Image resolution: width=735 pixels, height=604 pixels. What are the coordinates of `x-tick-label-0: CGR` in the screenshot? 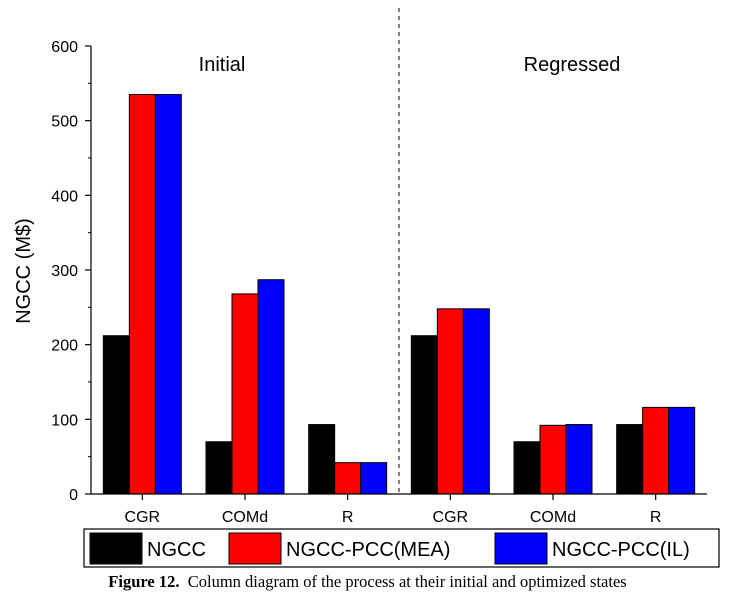 It's located at (143, 517).